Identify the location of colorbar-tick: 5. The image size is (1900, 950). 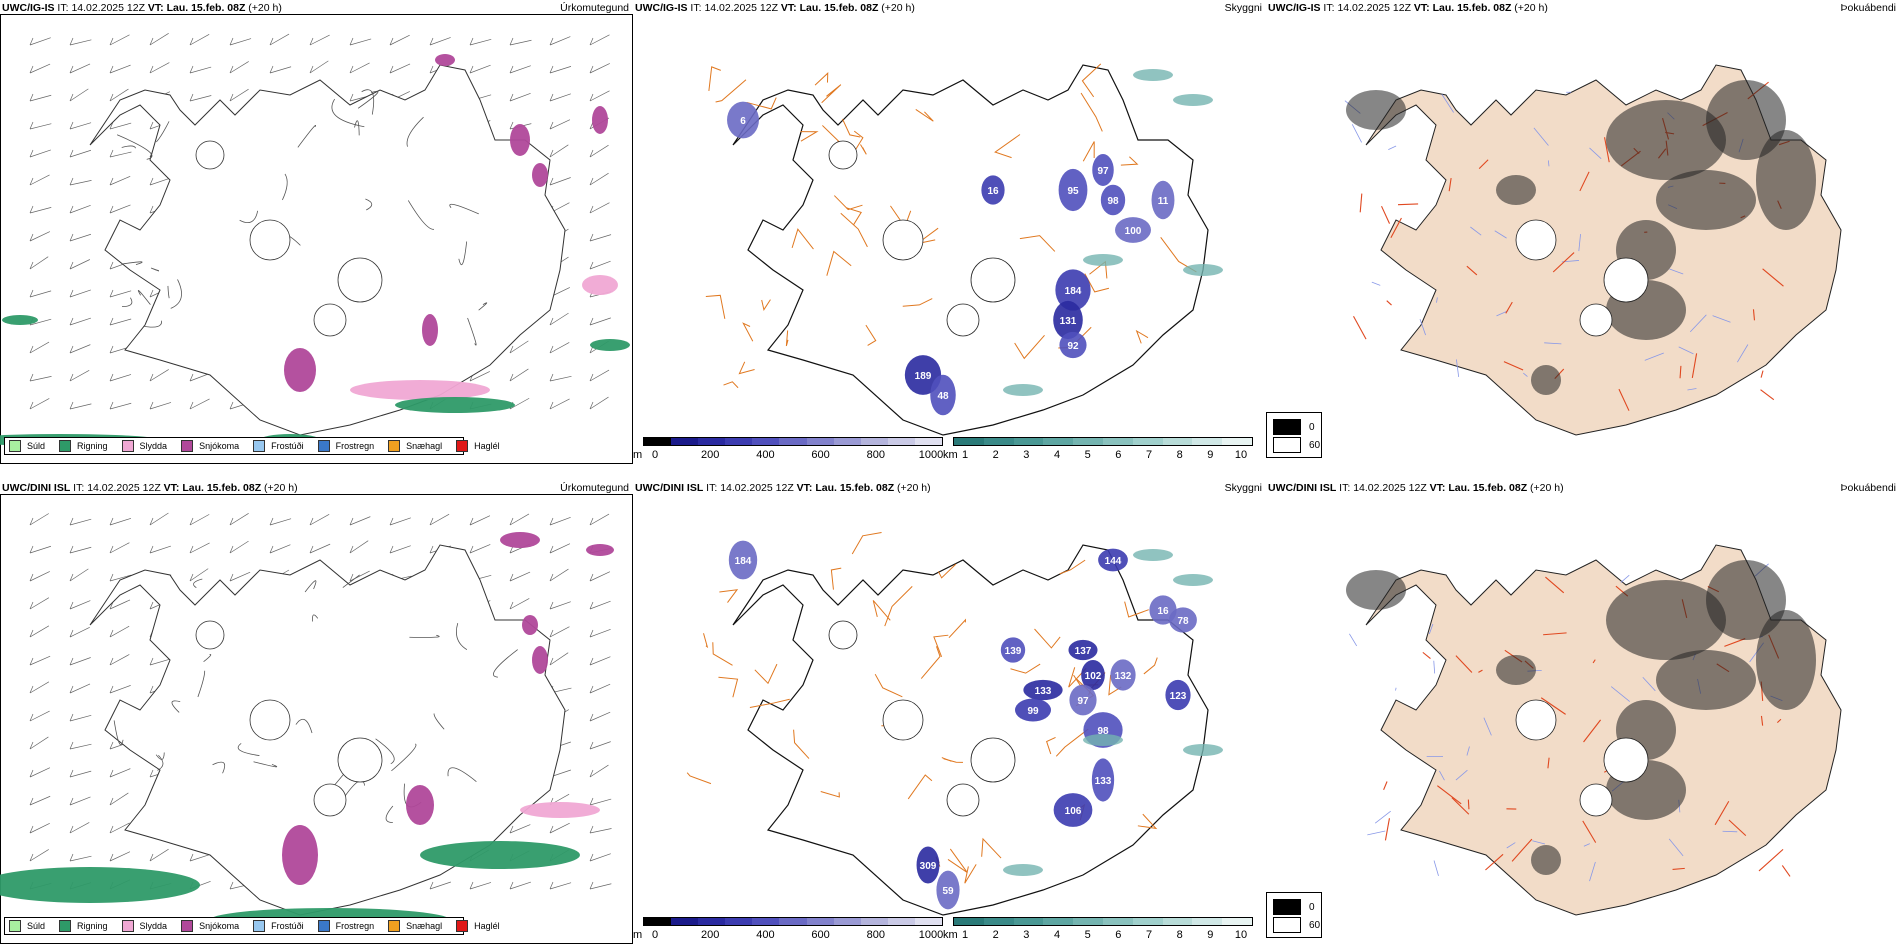
(1087, 455).